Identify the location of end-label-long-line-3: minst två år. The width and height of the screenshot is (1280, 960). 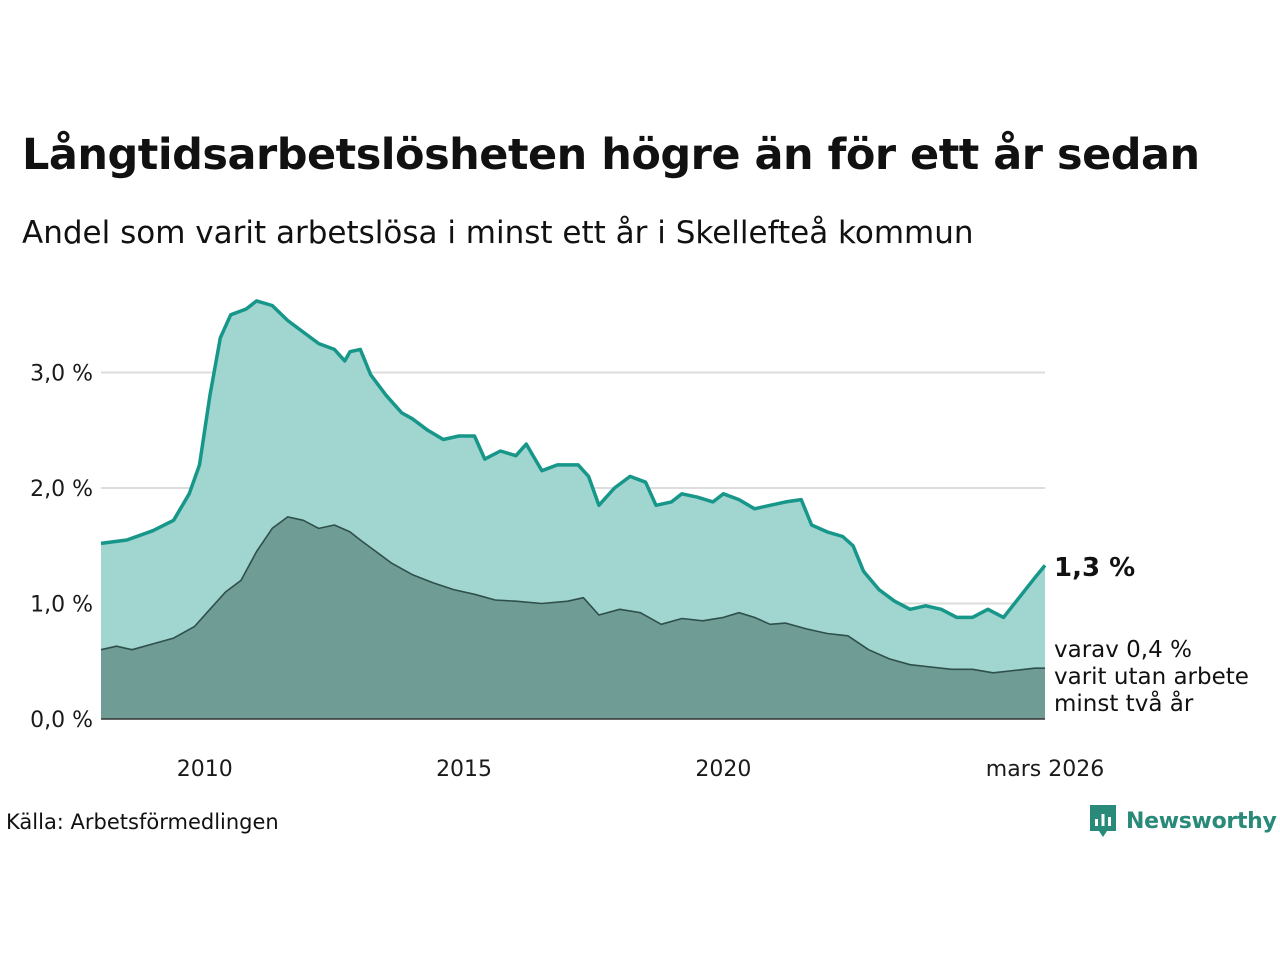
(1124, 703).